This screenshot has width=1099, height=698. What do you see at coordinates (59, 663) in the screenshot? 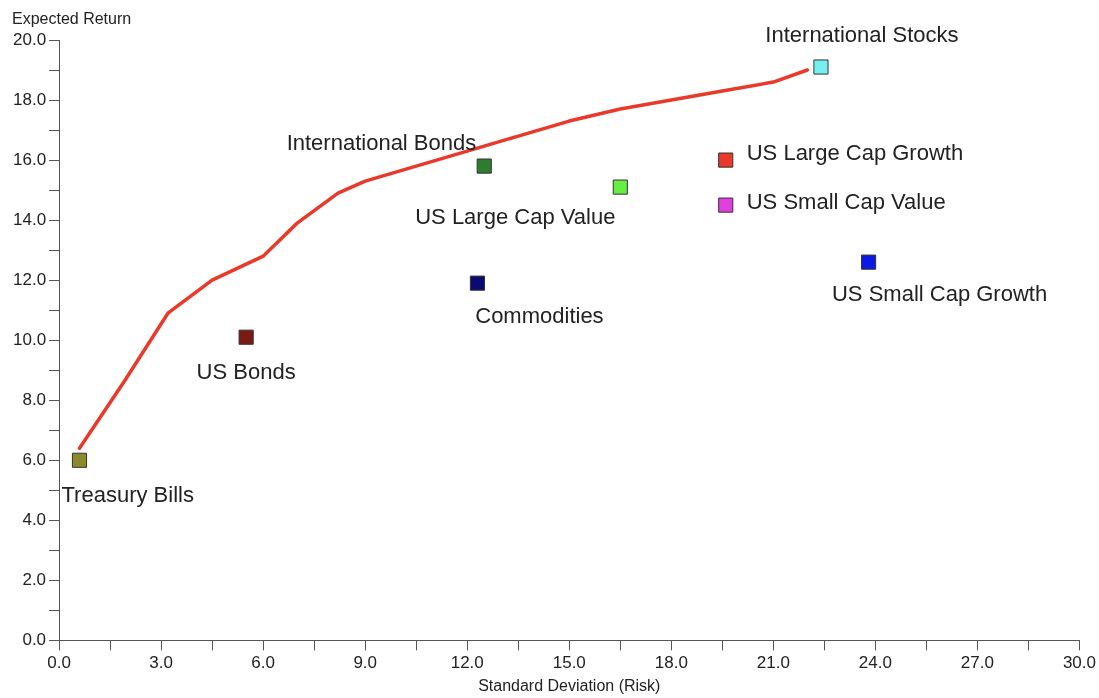
I see `x-tick-label: 0.0` at bounding box center [59, 663].